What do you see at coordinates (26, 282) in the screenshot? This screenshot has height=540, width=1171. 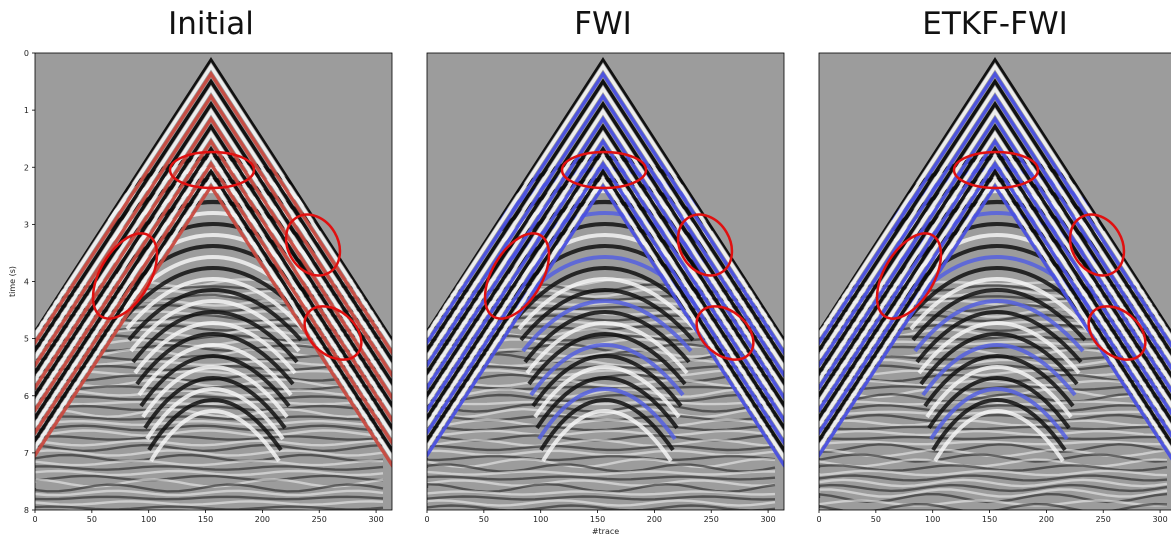 I see `y-tick-label: 4` at bounding box center [26, 282].